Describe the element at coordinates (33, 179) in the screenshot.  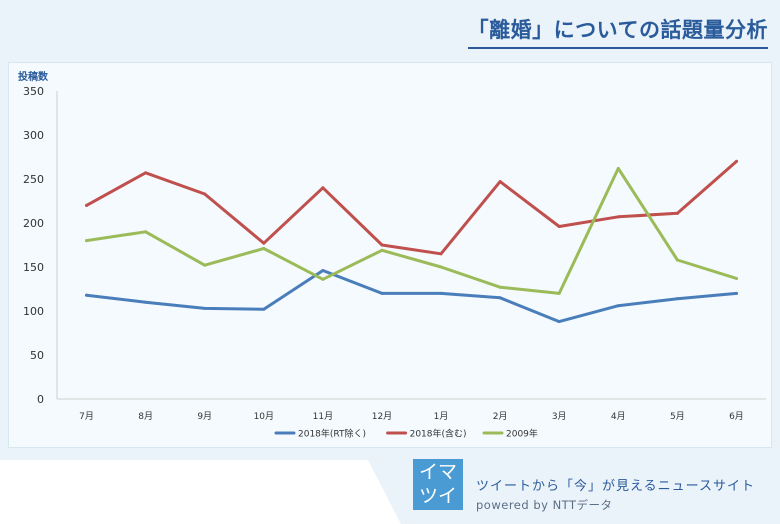
I see `y-tick-label: 250` at that location.